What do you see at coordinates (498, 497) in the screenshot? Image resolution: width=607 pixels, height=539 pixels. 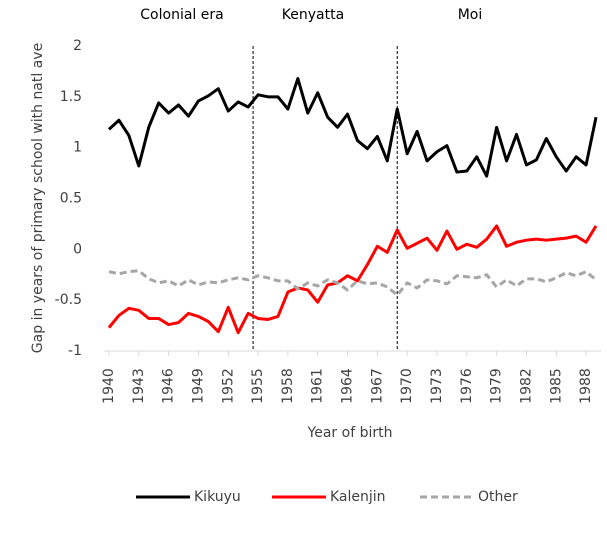 I see `legend-label: Other` at bounding box center [498, 497].